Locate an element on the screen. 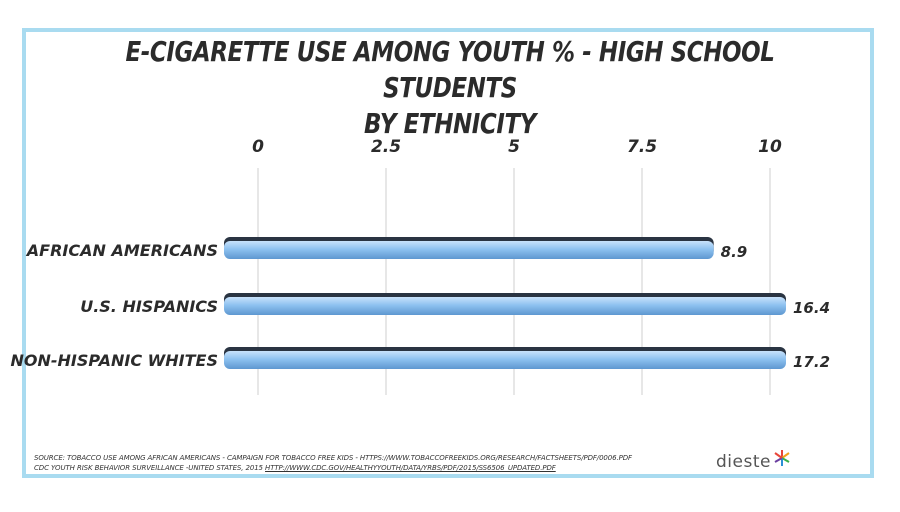 The image size is (900, 512). chart-title-line2: BY ETHNICITY is located at coordinates (450, 123).